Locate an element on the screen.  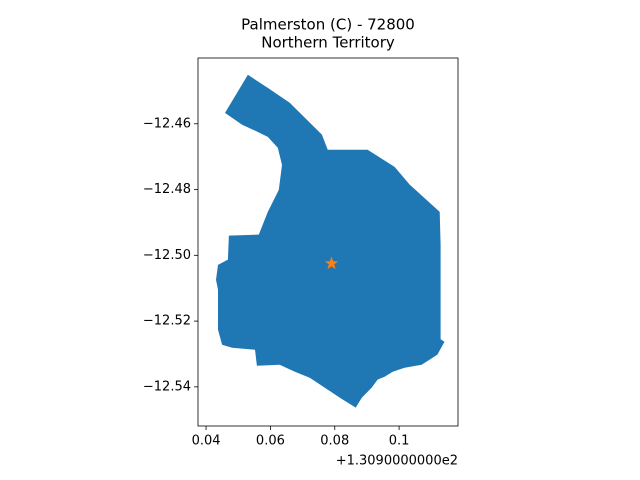
y-tick-label: −12.48 is located at coordinates (167, 189).